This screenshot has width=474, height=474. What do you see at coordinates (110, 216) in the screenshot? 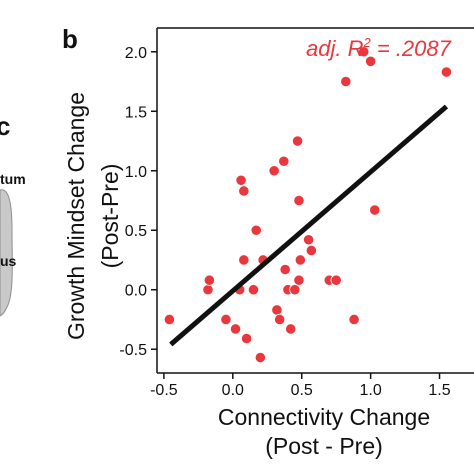
I see `y-axis-title-line2: (Post-Pre)` at bounding box center [110, 216].